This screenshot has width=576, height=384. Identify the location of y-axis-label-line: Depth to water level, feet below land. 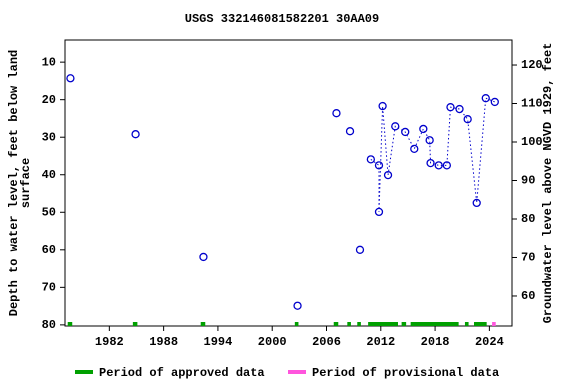
(14, 183).